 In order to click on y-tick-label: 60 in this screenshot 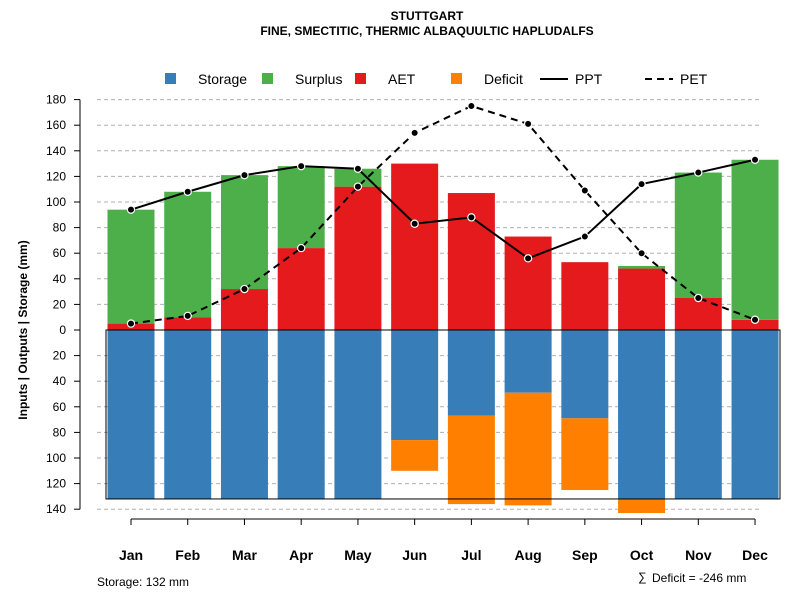, I will do `click(60, 407)`.